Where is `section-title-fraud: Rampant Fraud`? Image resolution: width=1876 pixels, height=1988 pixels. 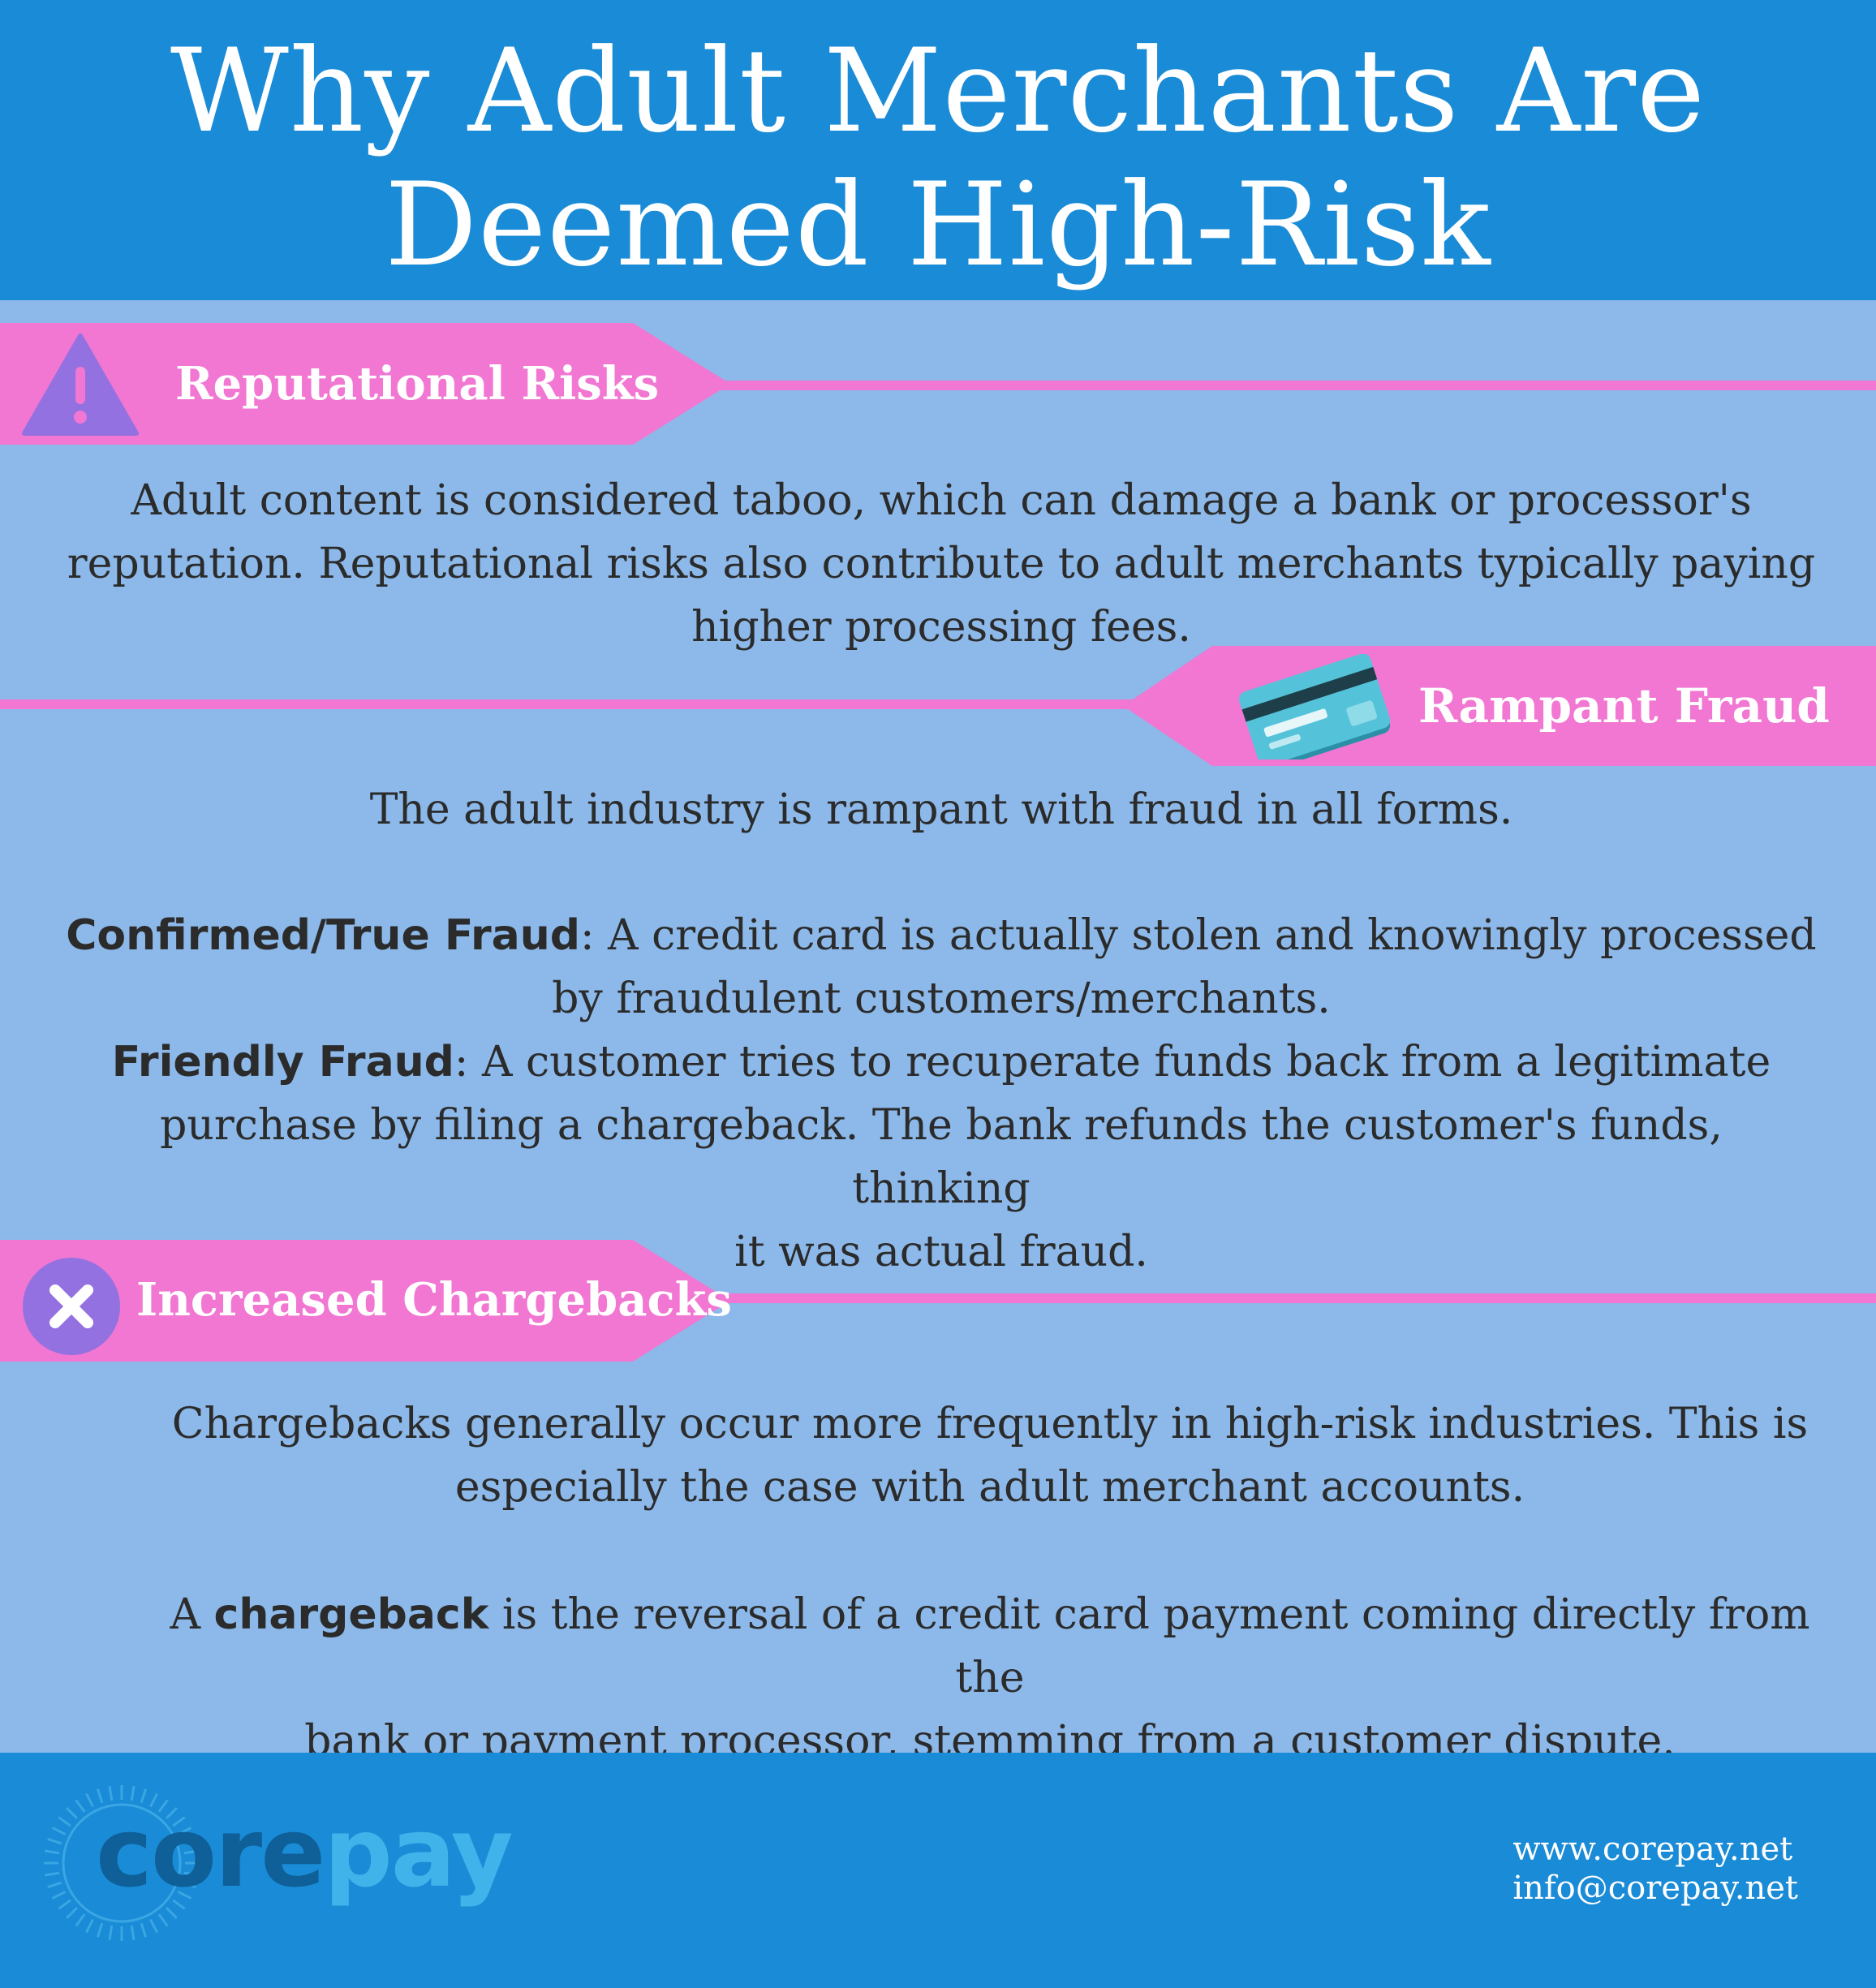 section-title-fraud: Rampant Fraud is located at coordinates (1624, 706).